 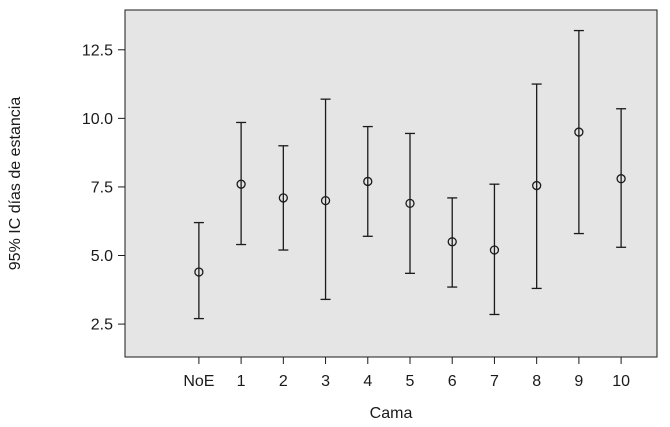 I want to click on y-axis: 2.5 5.0 7.5 10.0 12.5, so click(x=103, y=188).